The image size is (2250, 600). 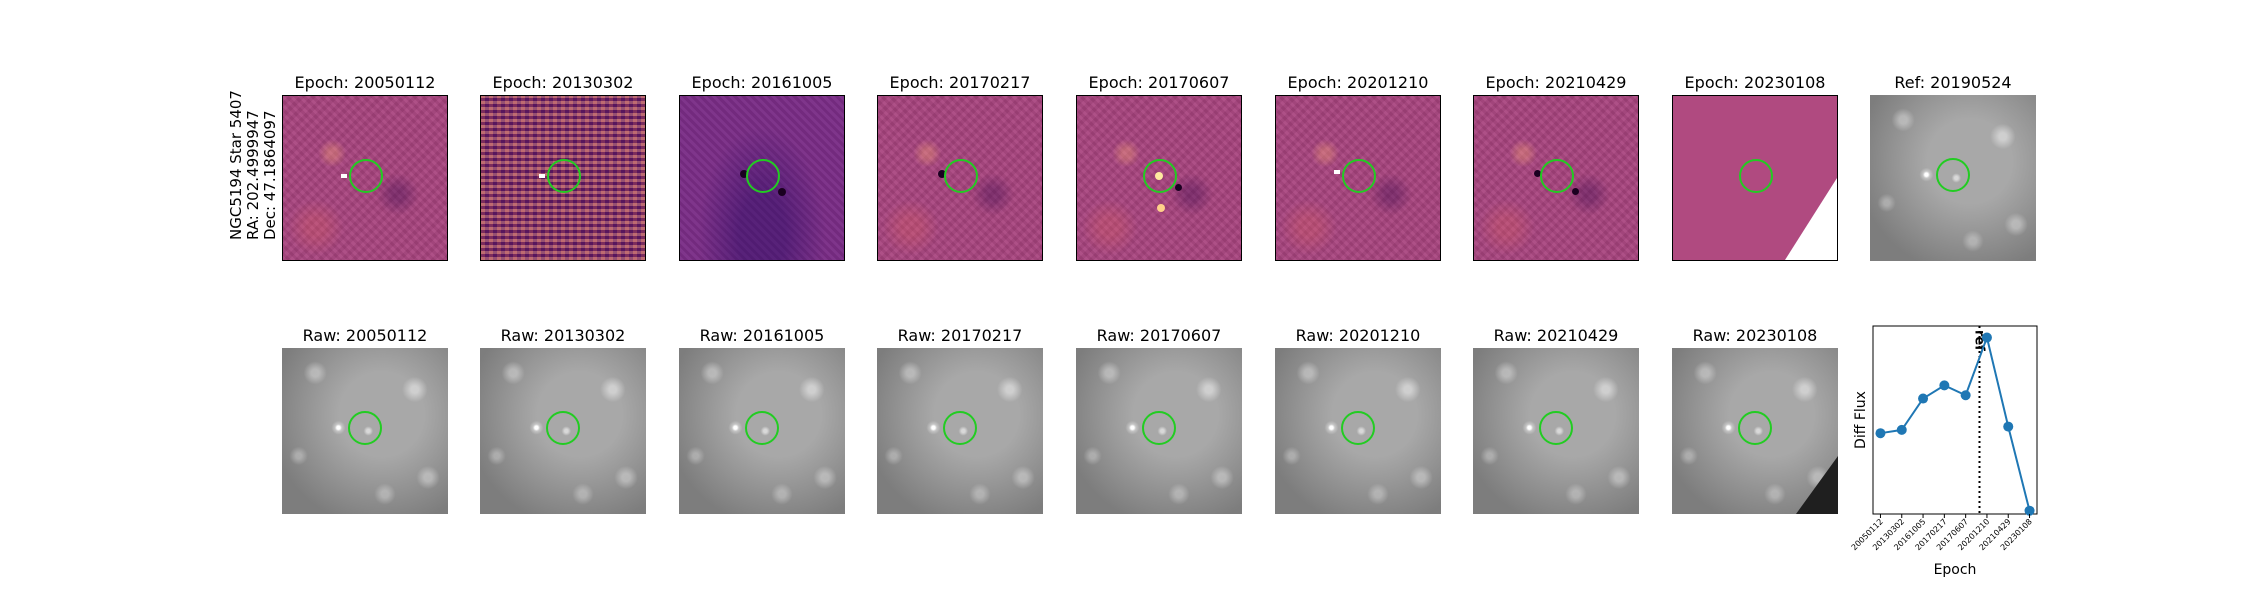 I want to click on diff-panel-title: Epoch: 20170607, so click(x=1159, y=82).